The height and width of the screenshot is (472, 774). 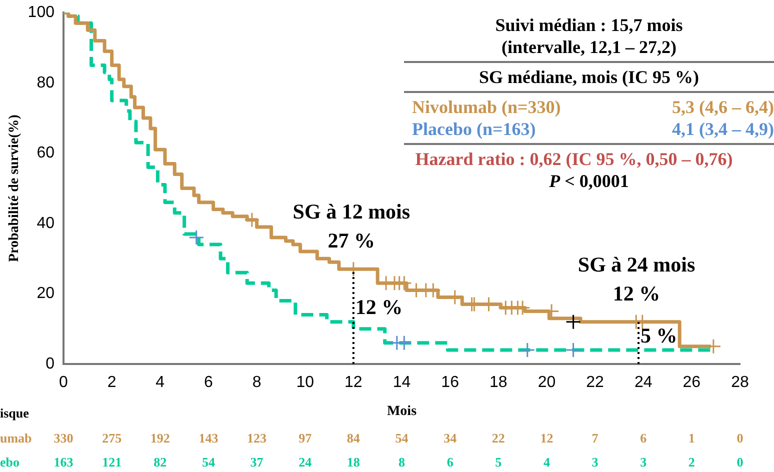 What do you see at coordinates (643, 383) in the screenshot?
I see `x-tick-label: 24` at bounding box center [643, 383].